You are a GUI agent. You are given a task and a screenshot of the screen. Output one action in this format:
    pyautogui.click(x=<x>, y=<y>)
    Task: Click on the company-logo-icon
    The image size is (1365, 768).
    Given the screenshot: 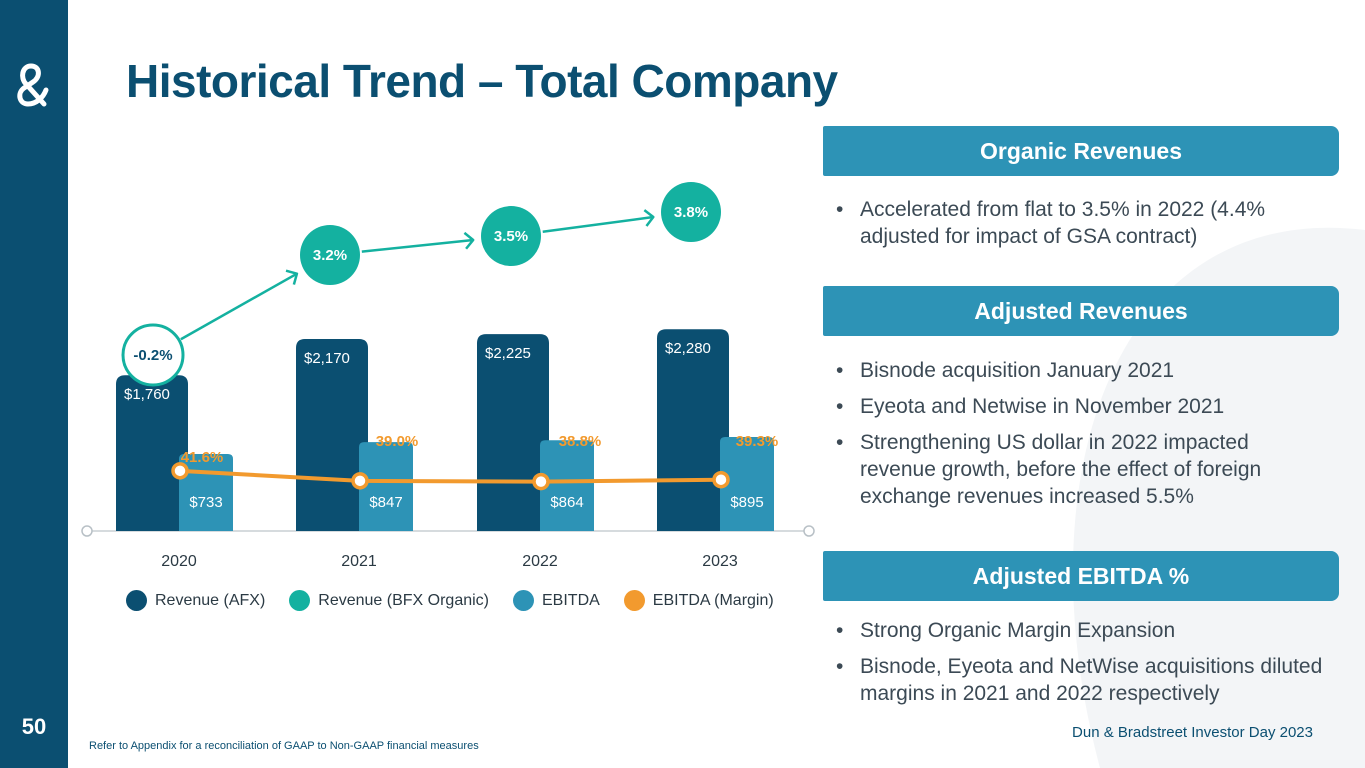 What is the action you would take?
    pyautogui.click(x=33, y=85)
    